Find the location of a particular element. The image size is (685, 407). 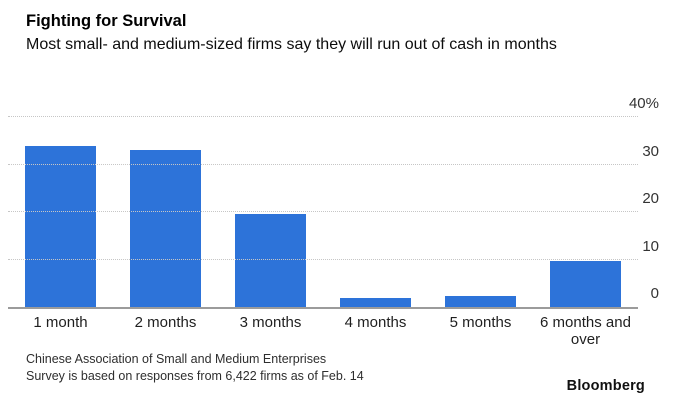

bar-4-months is located at coordinates (375, 302).